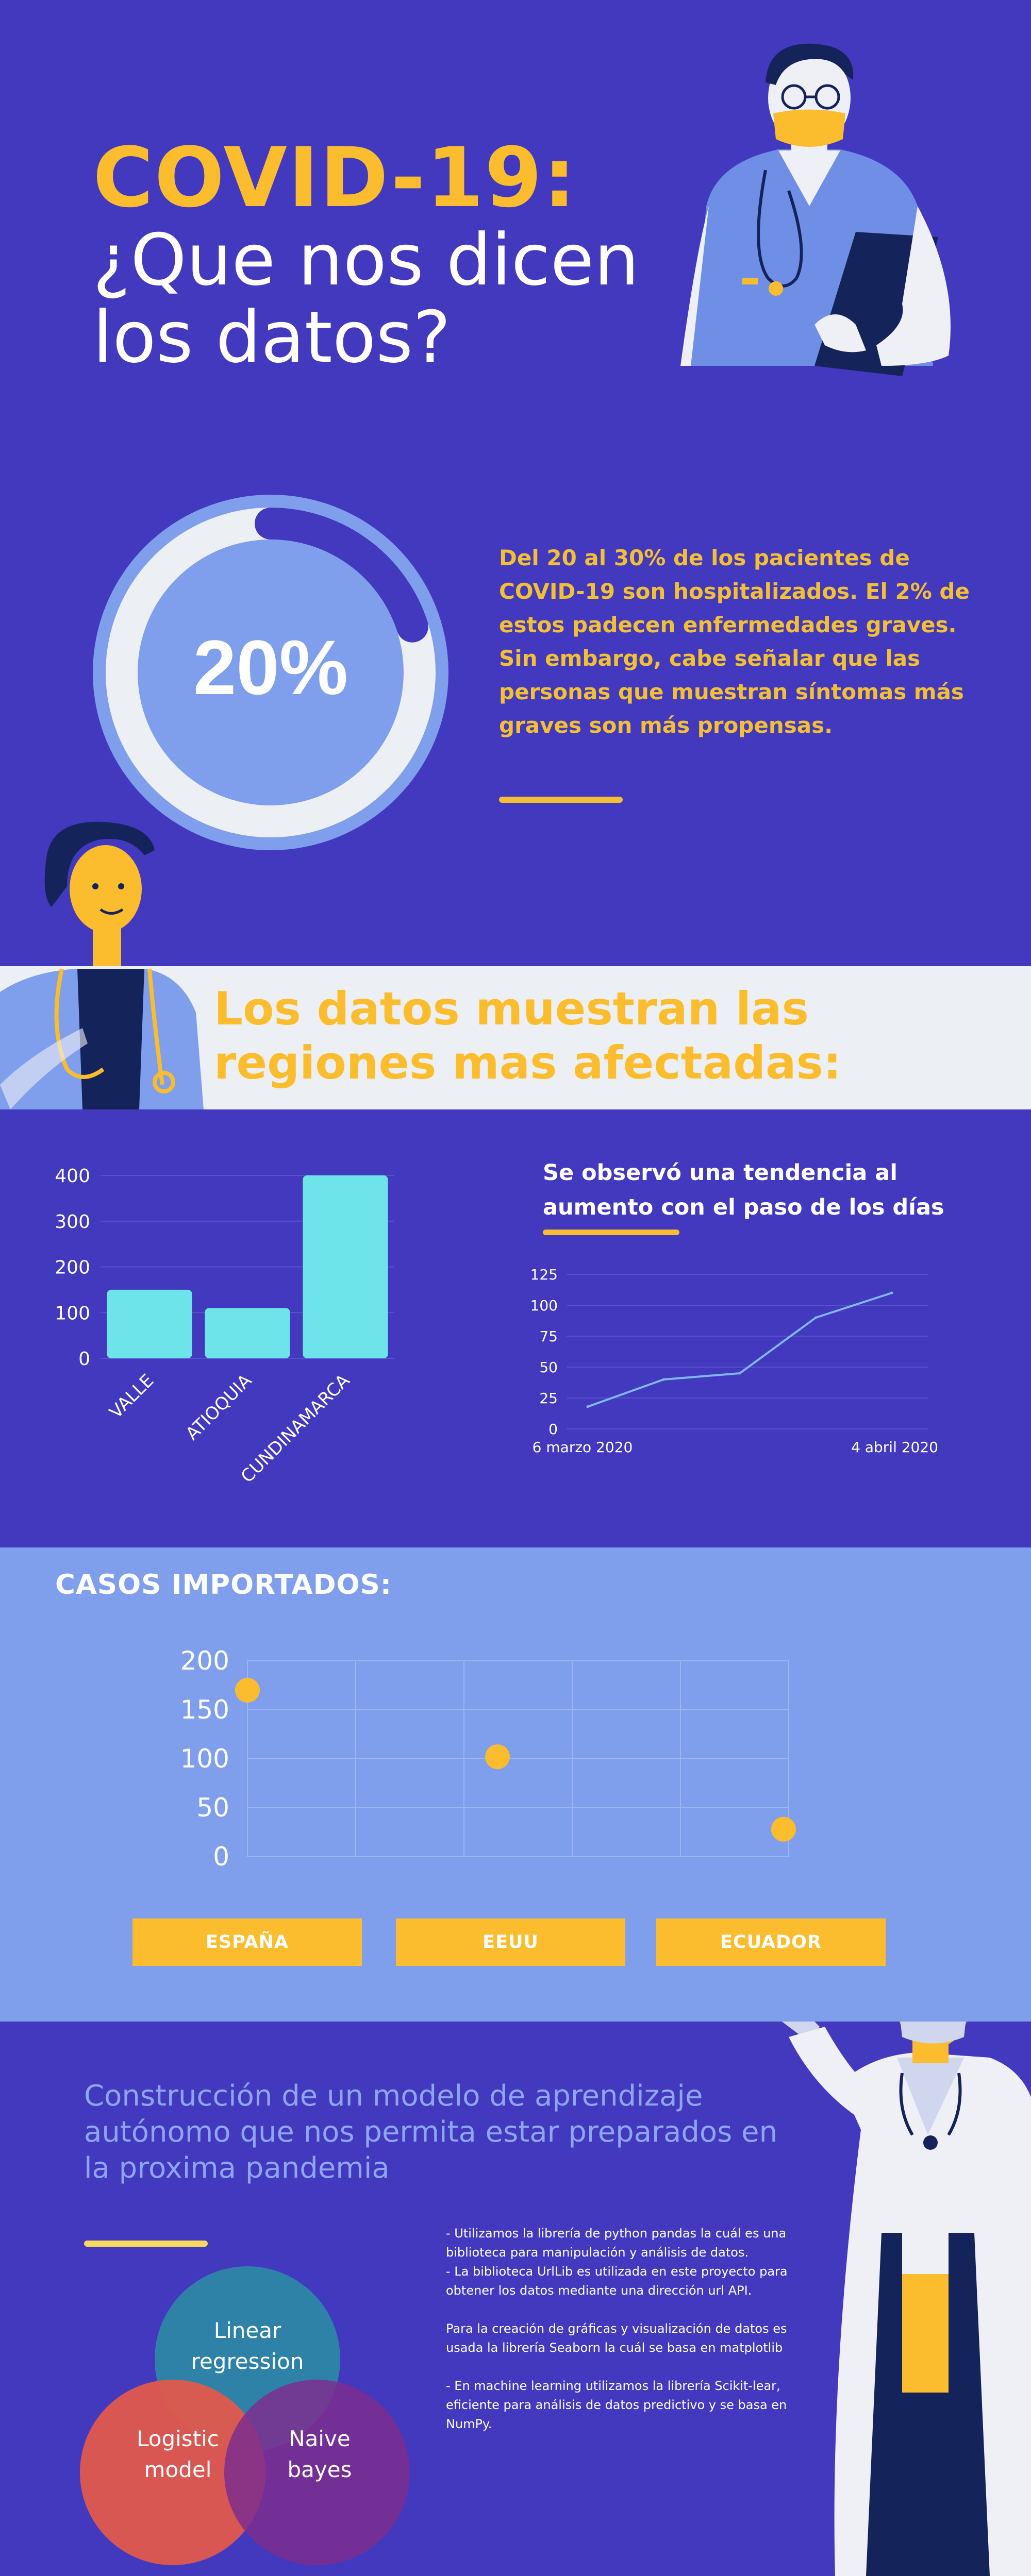 The image size is (1031, 2576). What do you see at coordinates (204, 1710) in the screenshot?
I see `scatter-ytick-label: 150` at bounding box center [204, 1710].